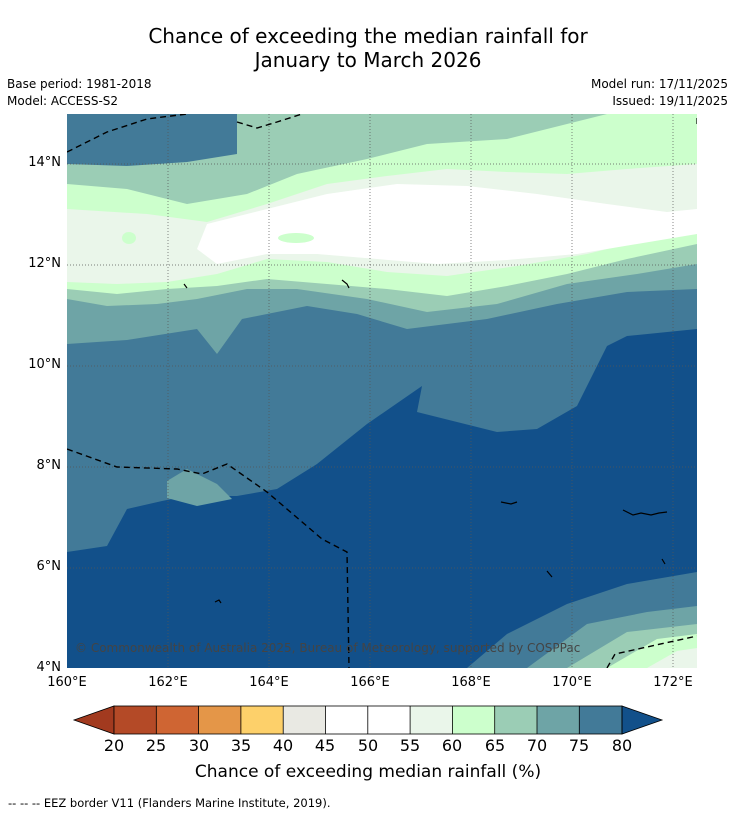  Describe the element at coordinates (673, 682) in the screenshot. I see `x-tick-172E: 172°E` at that location.